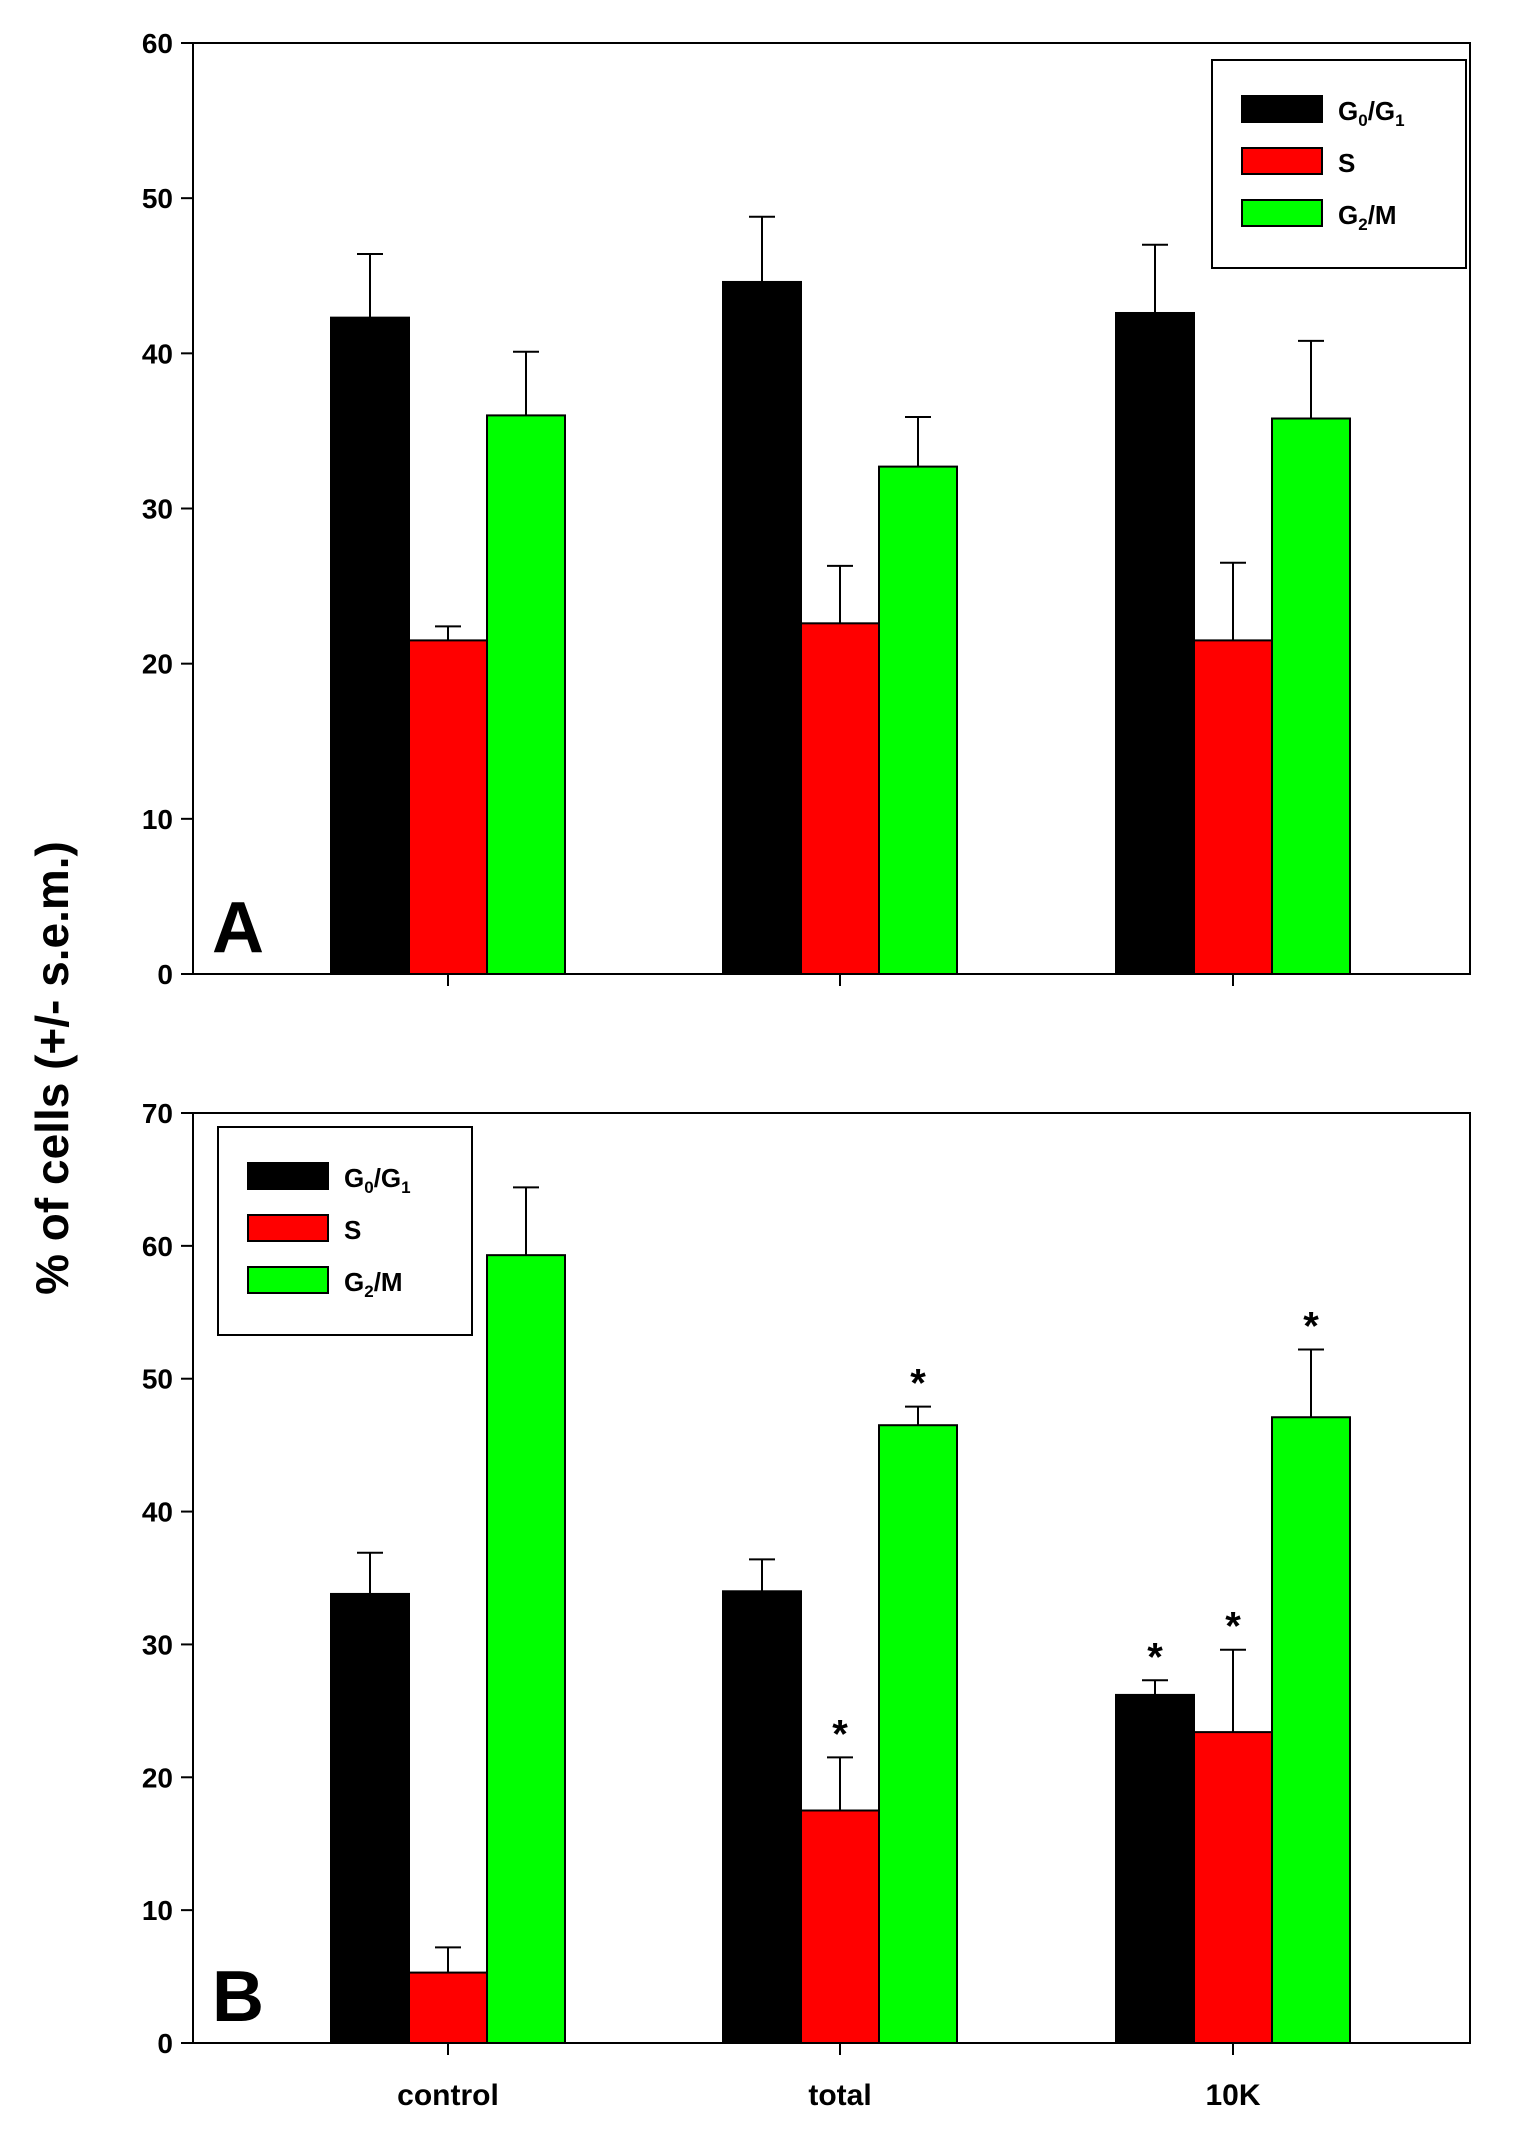 The height and width of the screenshot is (2147, 1536). Describe the element at coordinates (839, 2095) in the screenshot. I see `category-label: total` at that location.